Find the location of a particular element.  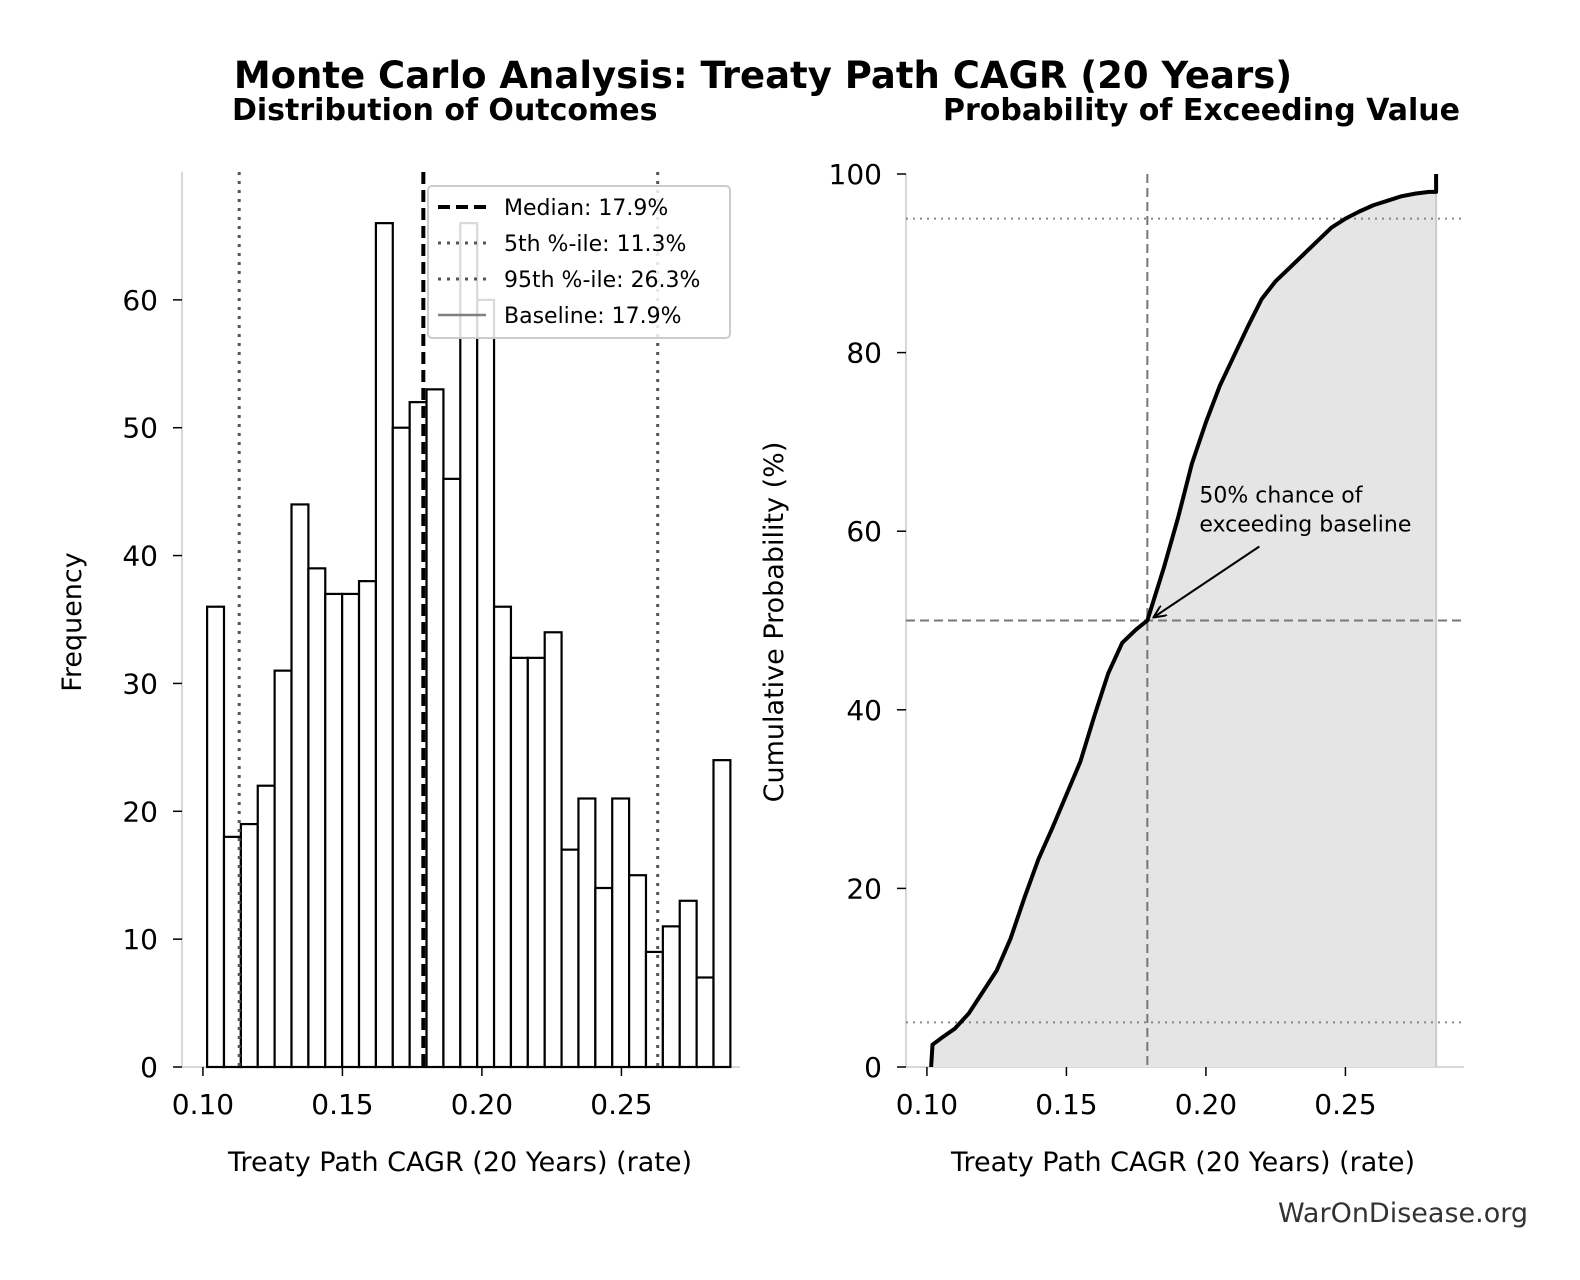

histogram-ylabel: Frequency is located at coordinates (72, 622).